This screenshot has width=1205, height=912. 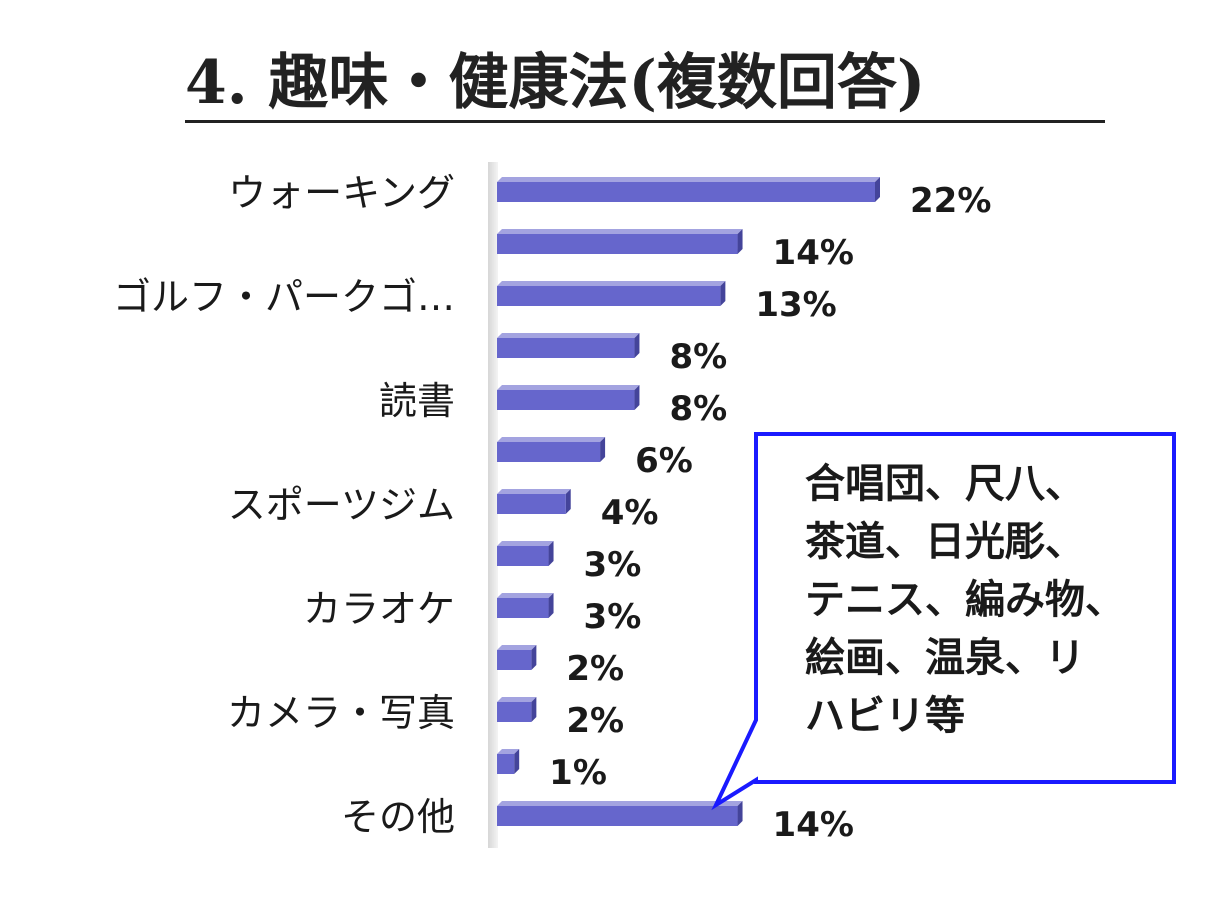 I want to click on bar-group: 22% ウォーキング, so click(x=609, y=196).